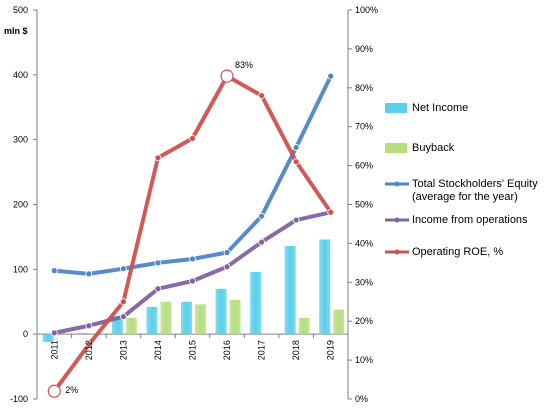 The width and height of the screenshot is (546, 410). Describe the element at coordinates (89, 350) in the screenshot. I see `x-tick-label: 2012` at that location.